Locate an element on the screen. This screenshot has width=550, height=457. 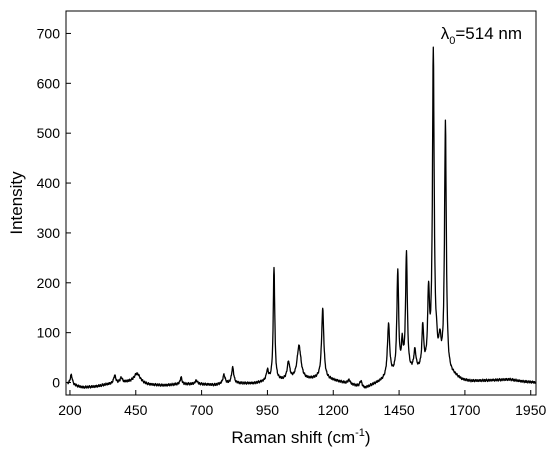
y-tick-label: 200 is located at coordinates (49, 283).